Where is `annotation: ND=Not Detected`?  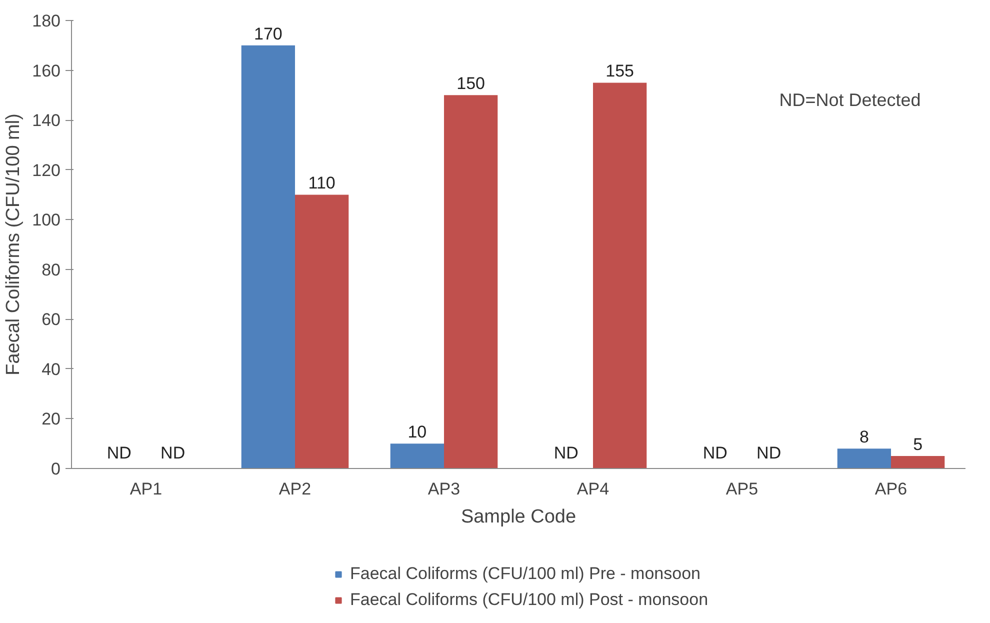
annotation: ND=Not Detected is located at coordinates (850, 100).